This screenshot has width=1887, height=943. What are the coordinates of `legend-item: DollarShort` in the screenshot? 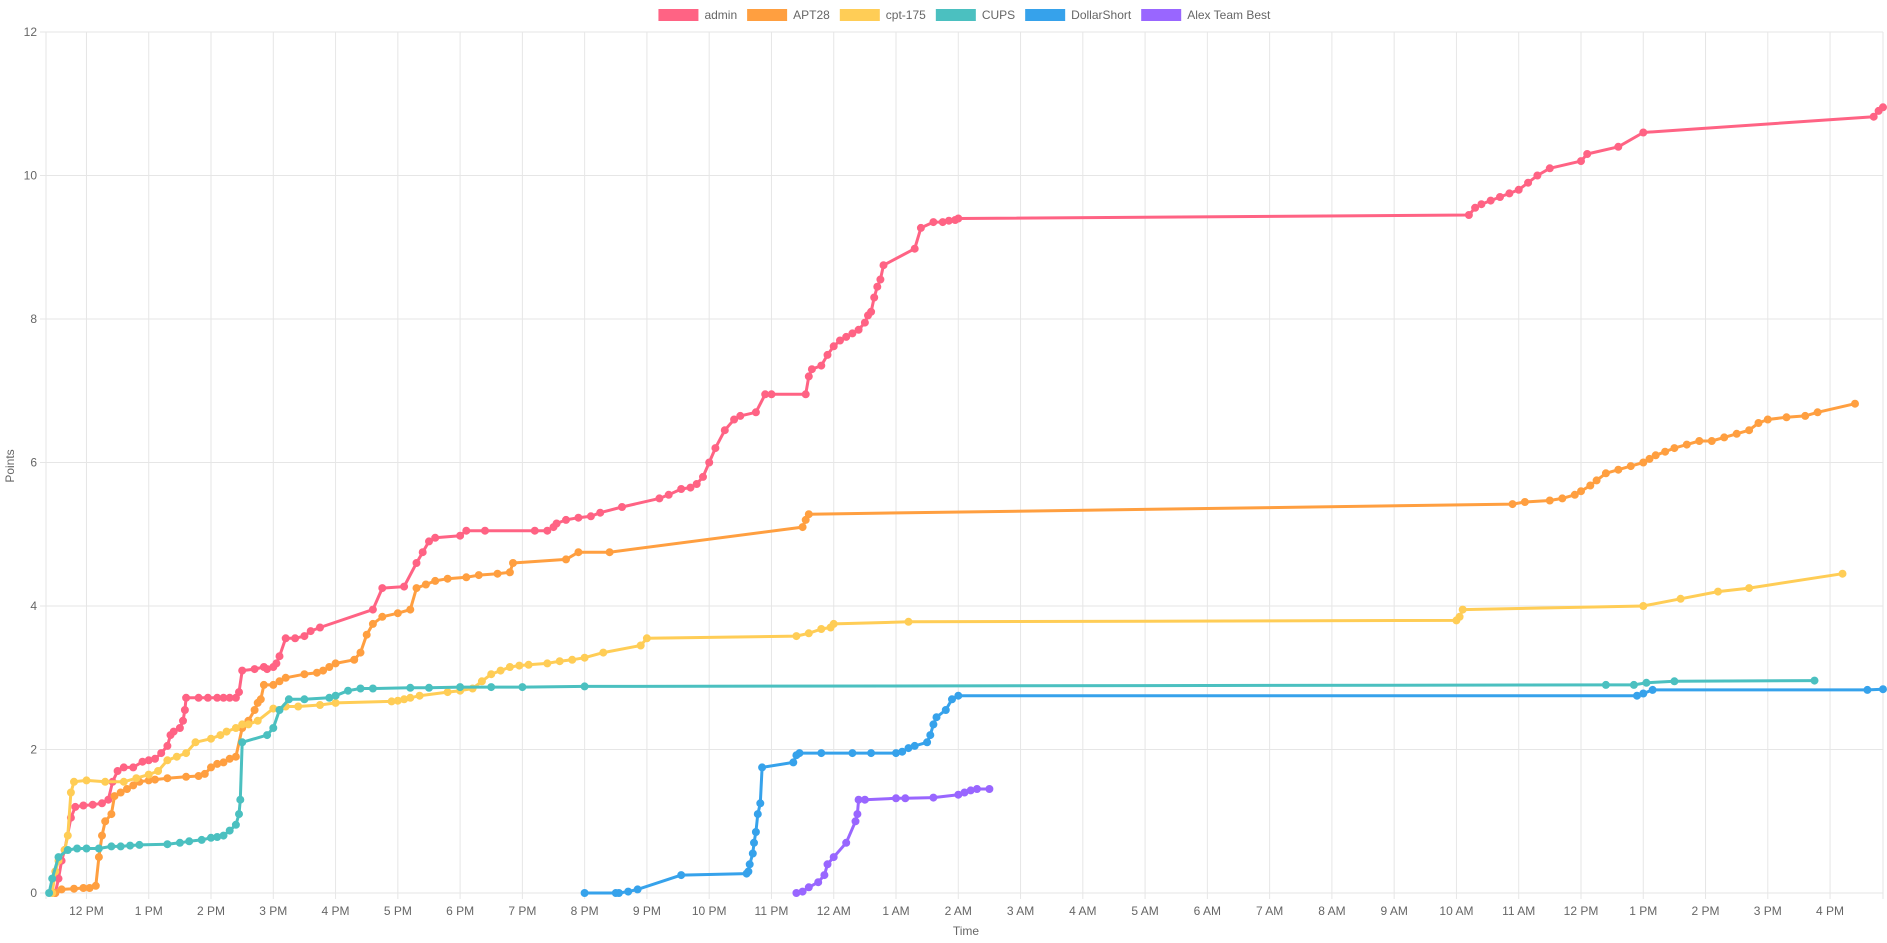 It's located at (1078, 15).